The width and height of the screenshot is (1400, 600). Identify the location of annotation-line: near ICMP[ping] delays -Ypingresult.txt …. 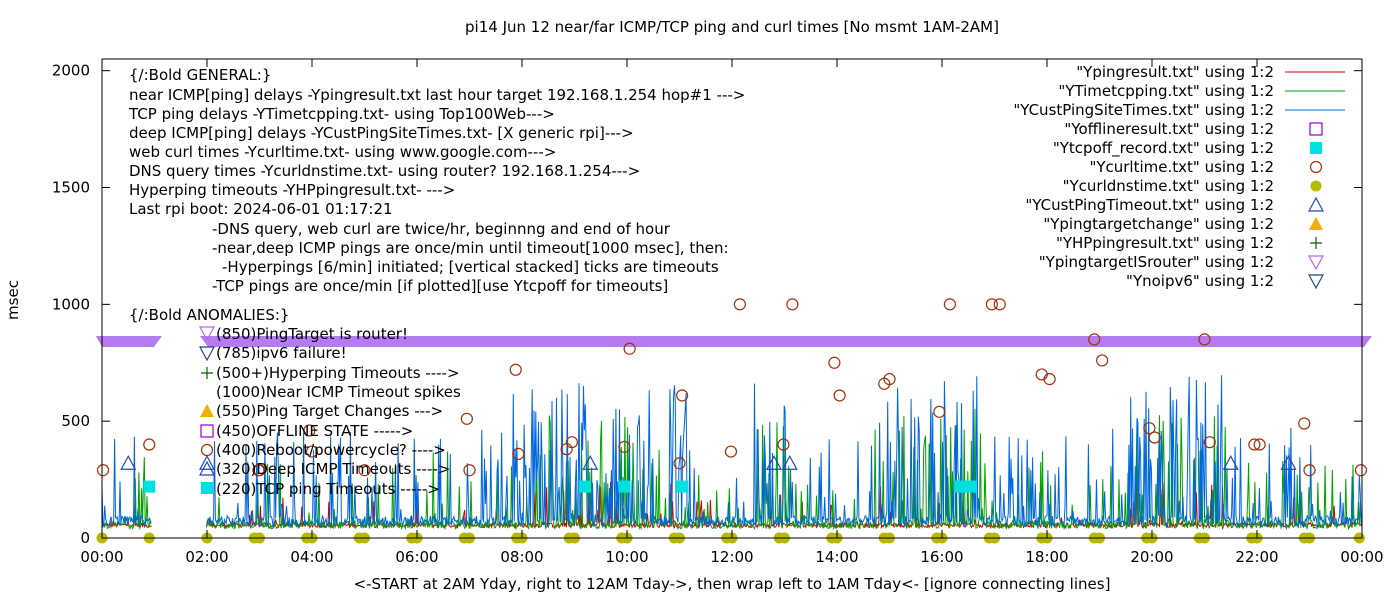
(437, 95).